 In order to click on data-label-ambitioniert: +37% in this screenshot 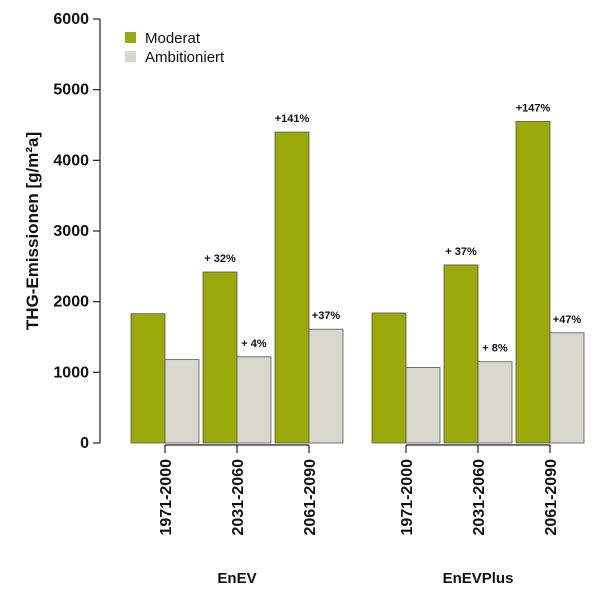, I will do `click(326, 316)`.